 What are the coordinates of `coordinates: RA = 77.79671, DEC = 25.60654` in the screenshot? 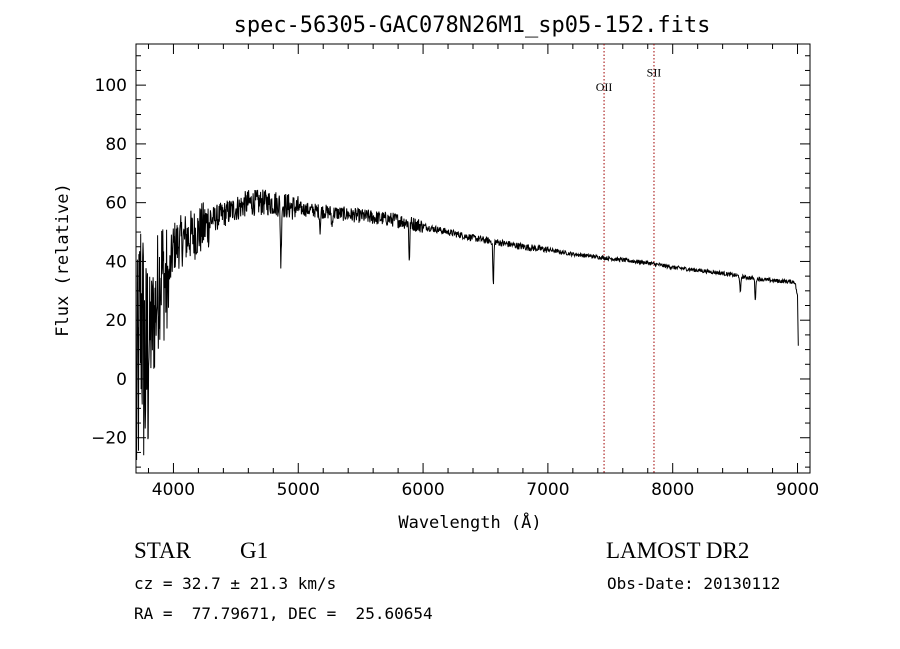 It's located at (283, 613).